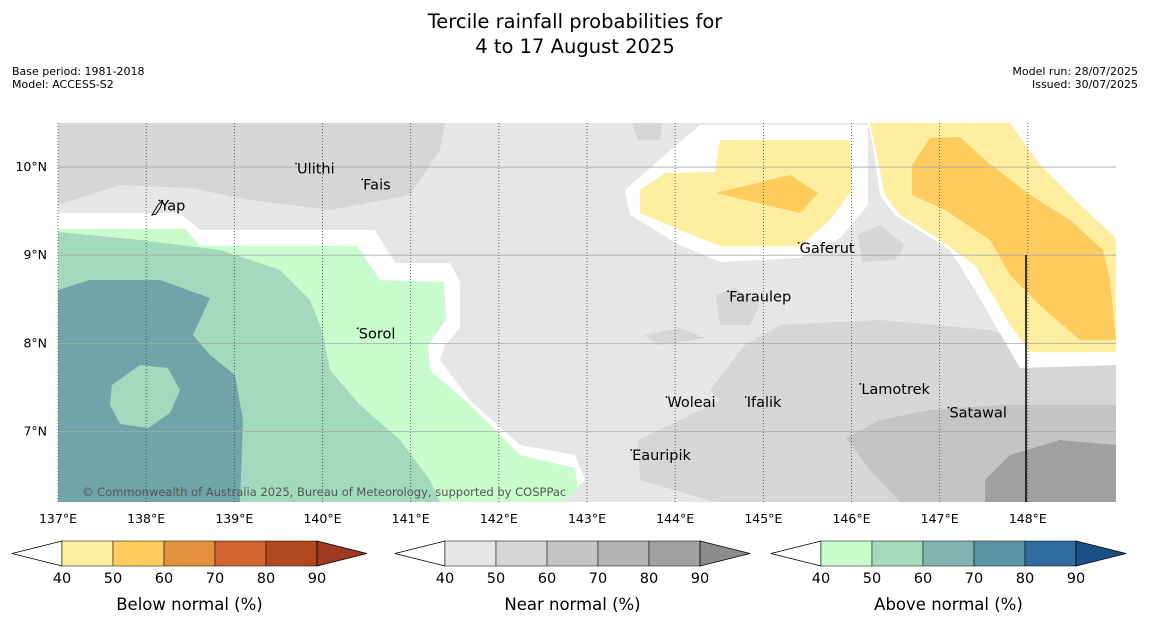 This screenshot has height=644, width=1150. What do you see at coordinates (572, 577) in the screenshot?
I see `legend-near: 40 50 60 70 80 90 Near normal (%)` at bounding box center [572, 577].